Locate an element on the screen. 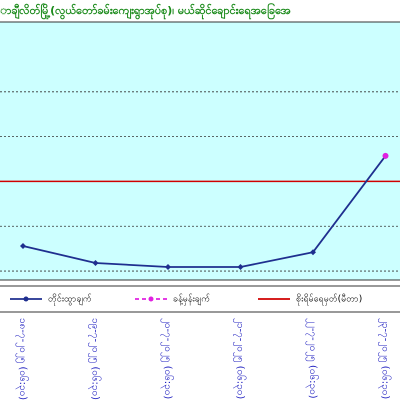 The width and height of the screenshot is (400, 400). x-tick-label: ၂၁-၇-၂၀၂၅ (၀၆:၃၀) is located at coordinates (240, 358).